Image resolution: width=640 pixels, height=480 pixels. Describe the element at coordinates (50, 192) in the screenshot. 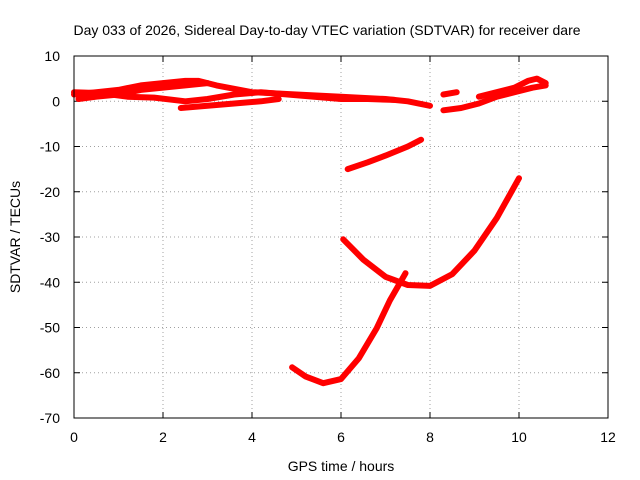

I see `y-tick-label: -20` at that location.